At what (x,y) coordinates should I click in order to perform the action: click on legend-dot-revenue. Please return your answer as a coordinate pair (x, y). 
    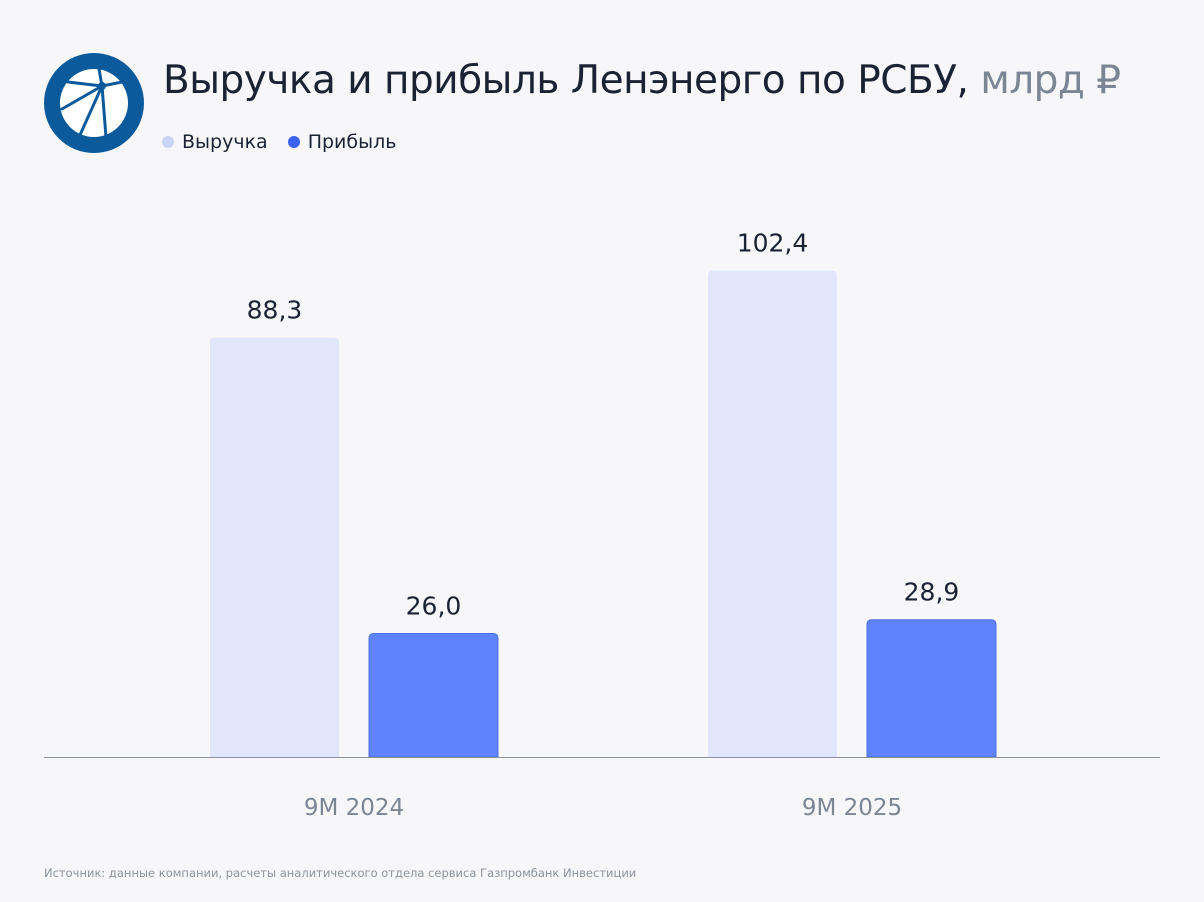
    Looking at the image, I should click on (168, 142).